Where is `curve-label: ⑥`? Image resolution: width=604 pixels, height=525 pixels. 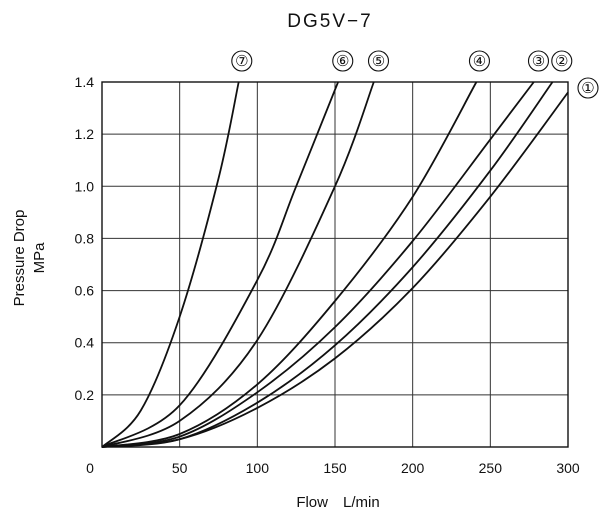
curve-label: ⑥ is located at coordinates (343, 61).